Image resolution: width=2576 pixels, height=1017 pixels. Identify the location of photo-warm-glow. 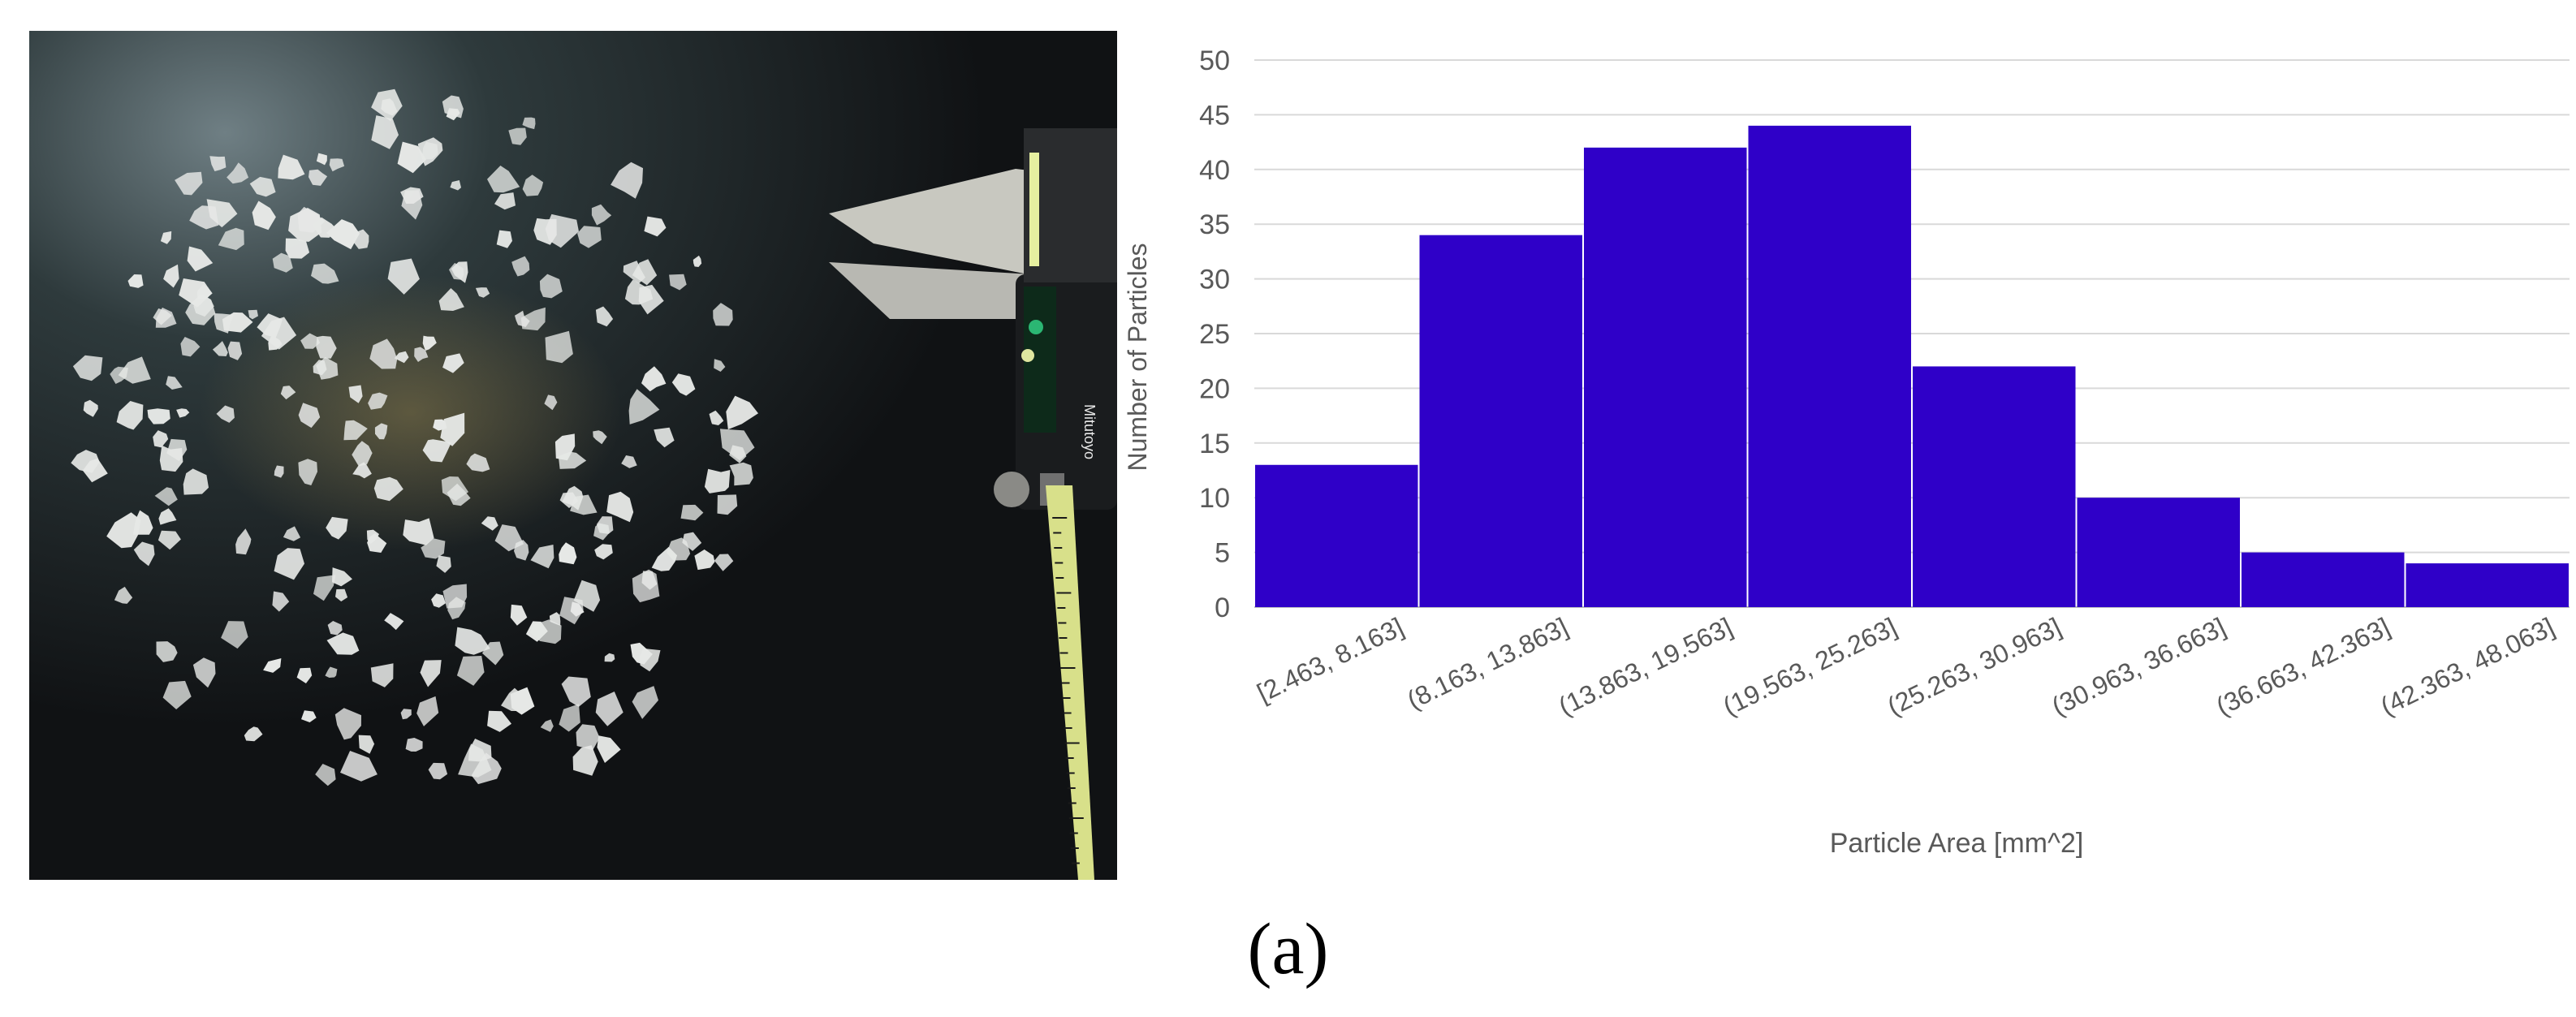
(411, 412).